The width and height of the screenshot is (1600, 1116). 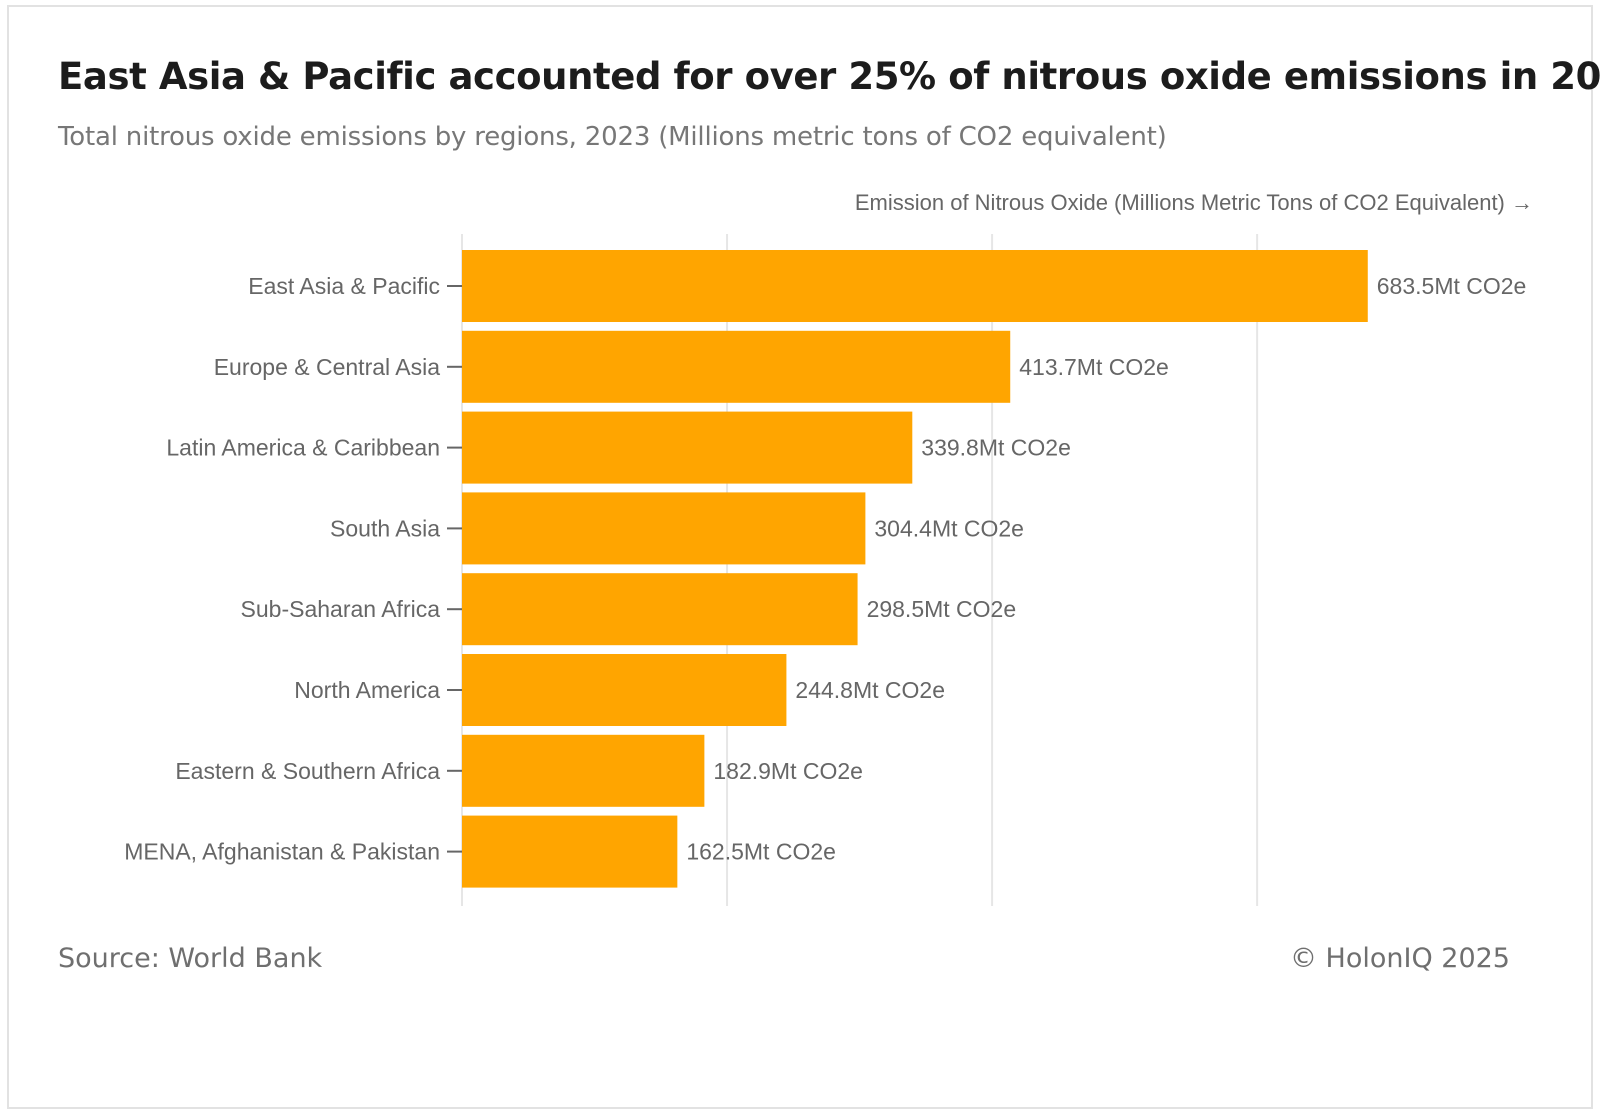 What do you see at coordinates (344, 286) in the screenshot?
I see `category-label-0: East Asia & Pacific` at bounding box center [344, 286].